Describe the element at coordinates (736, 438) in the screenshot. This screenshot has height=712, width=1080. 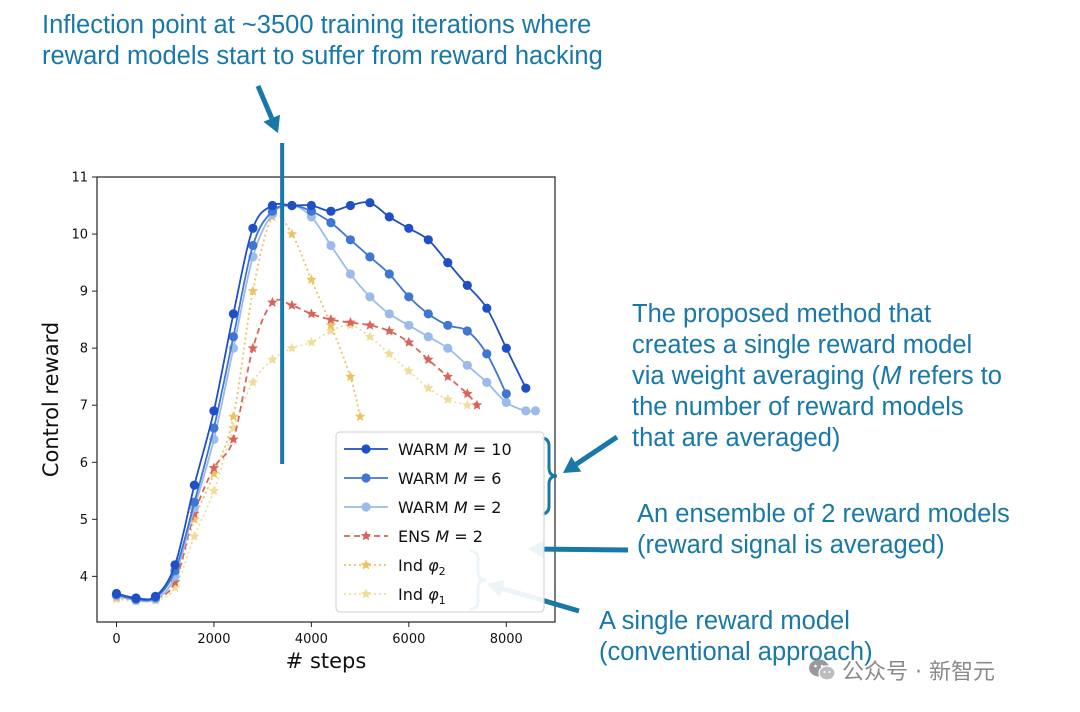
I see `warm-annotation-line: that are averaged)` at that location.